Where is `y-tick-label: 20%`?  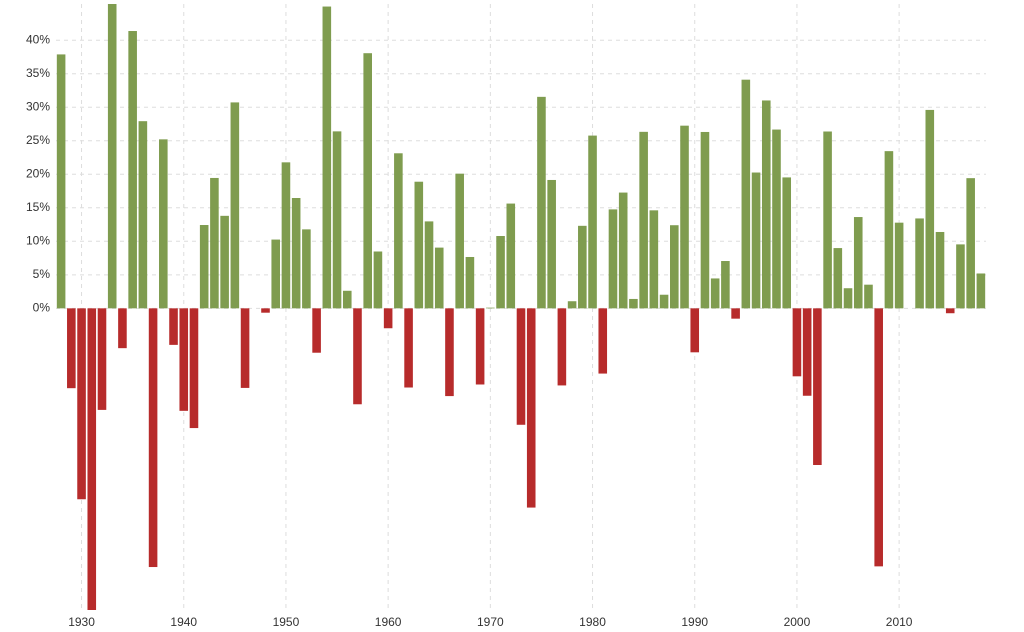 y-tick-label: 20% is located at coordinates (38, 173).